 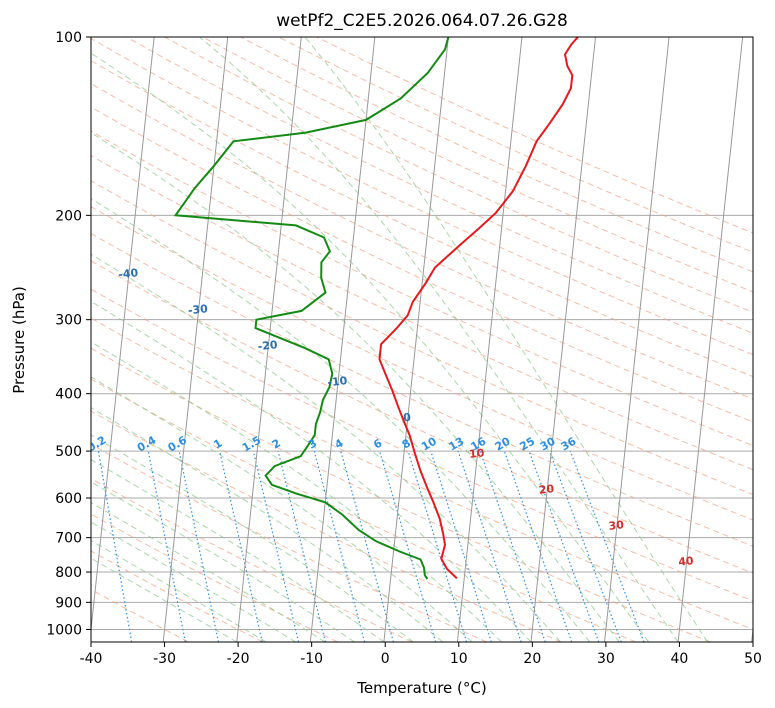 I want to click on x-tick-label: 10, so click(x=459, y=659).